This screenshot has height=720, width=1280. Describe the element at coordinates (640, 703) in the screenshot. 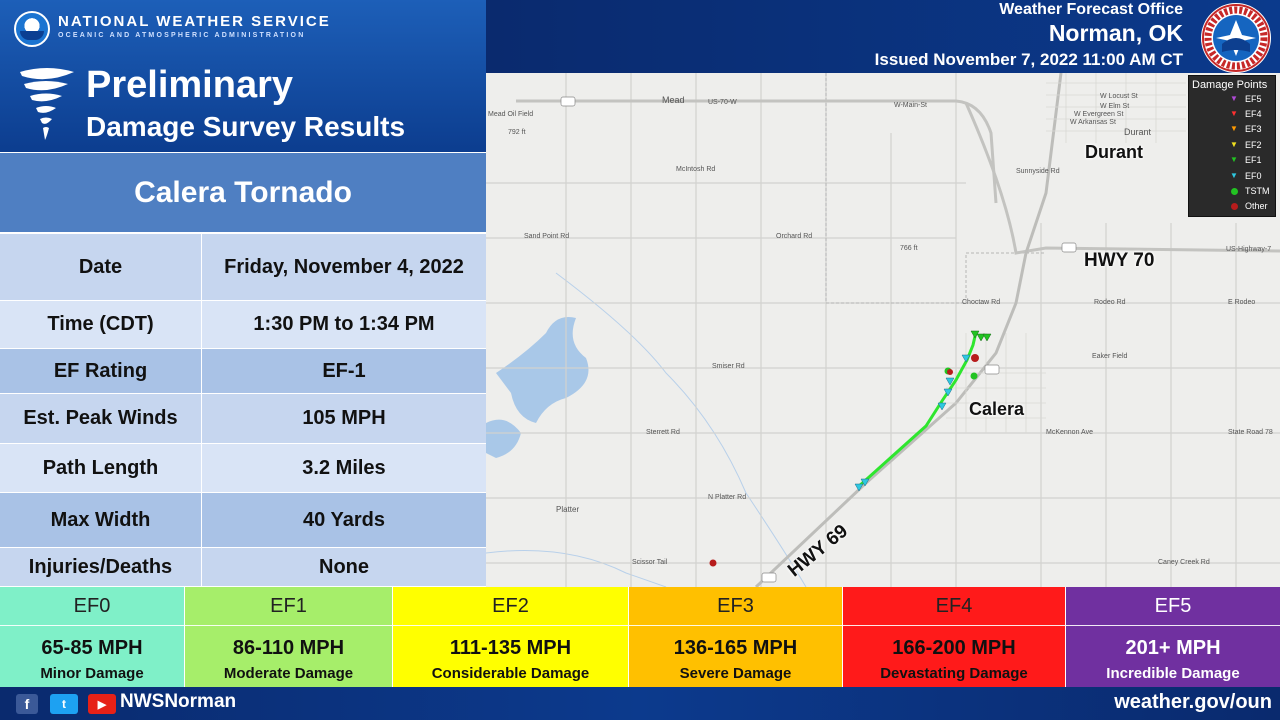

I see `footer-bar: f t ▶ NWSNorman weather.gov/oun` at that location.